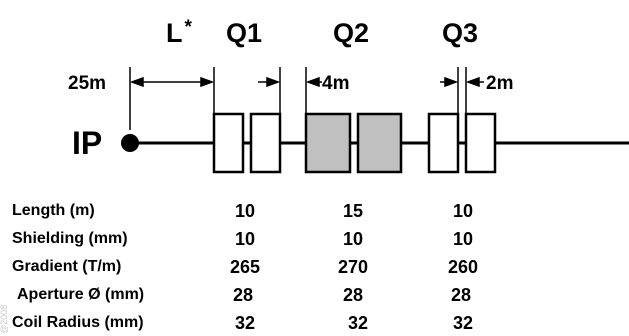 The height and width of the screenshot is (336, 629). What do you see at coordinates (172, 82) in the screenshot?
I see `dimension-25m` at bounding box center [172, 82].